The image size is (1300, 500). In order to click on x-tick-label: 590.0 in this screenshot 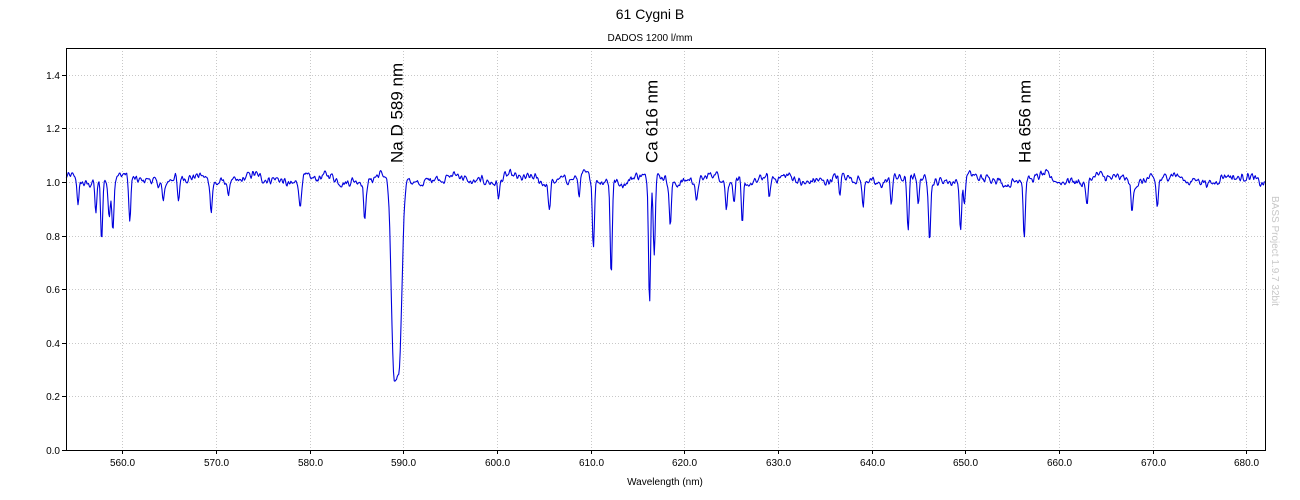, I will do `click(403, 463)`.